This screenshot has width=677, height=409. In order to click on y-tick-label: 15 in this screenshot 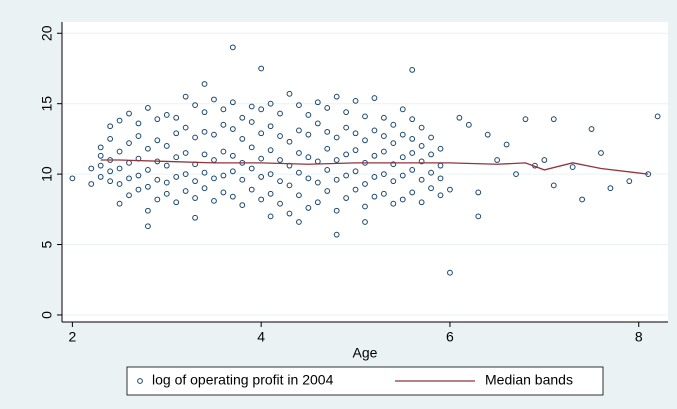, I will do `click(47, 104)`.